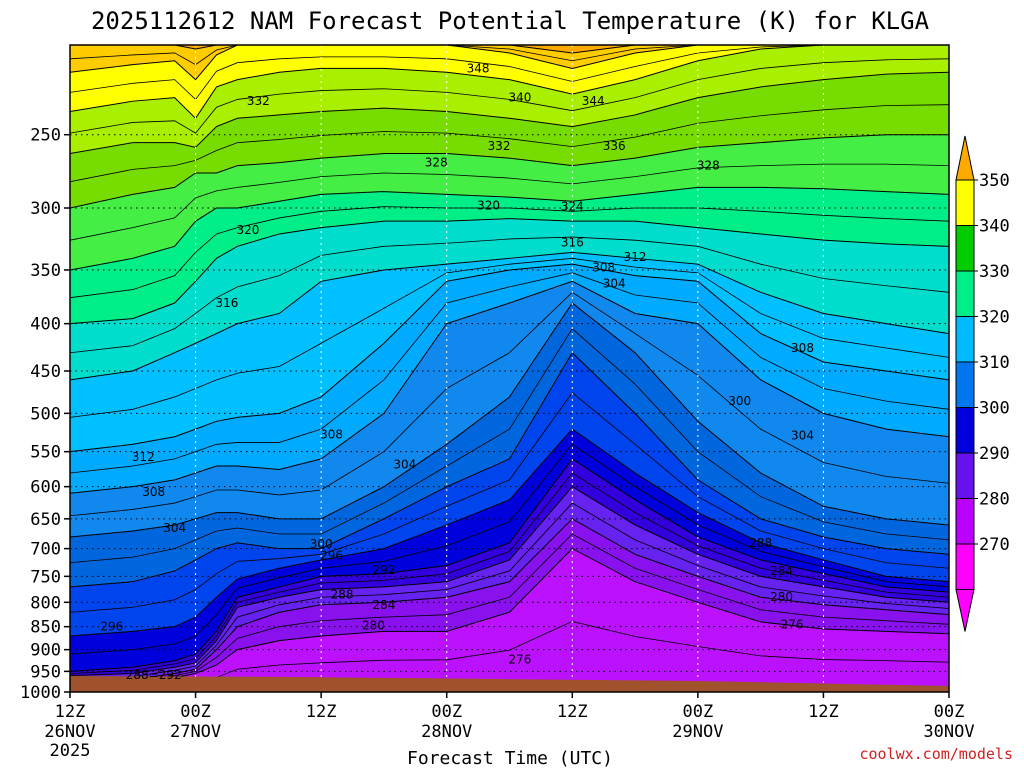 The height and width of the screenshot is (768, 1024). Describe the element at coordinates (510, 758) in the screenshot. I see `x-axis-label: Forecast Time (UTC)` at that location.